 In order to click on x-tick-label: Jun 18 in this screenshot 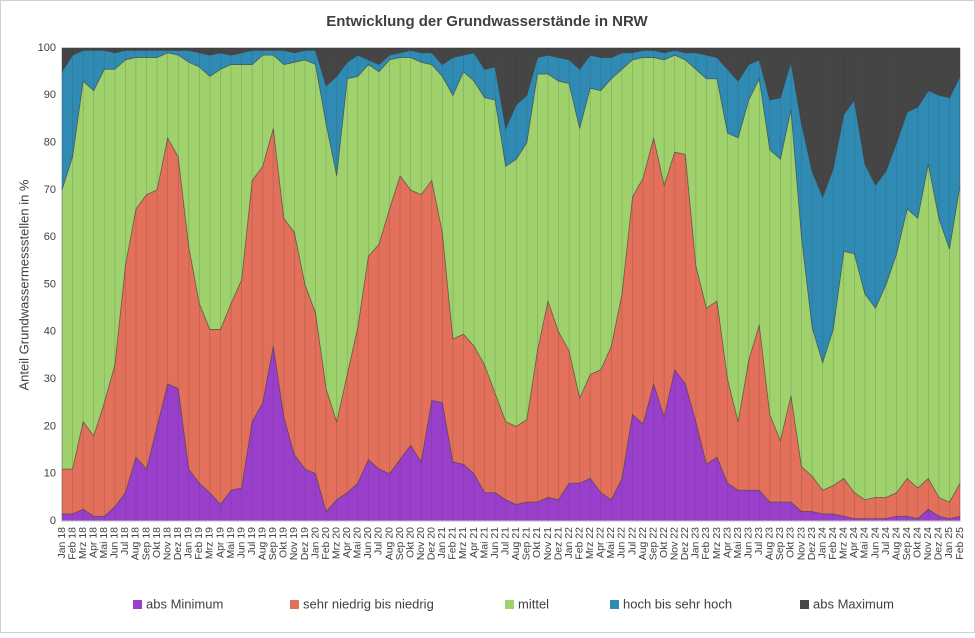, I will do `click(115, 543)`.